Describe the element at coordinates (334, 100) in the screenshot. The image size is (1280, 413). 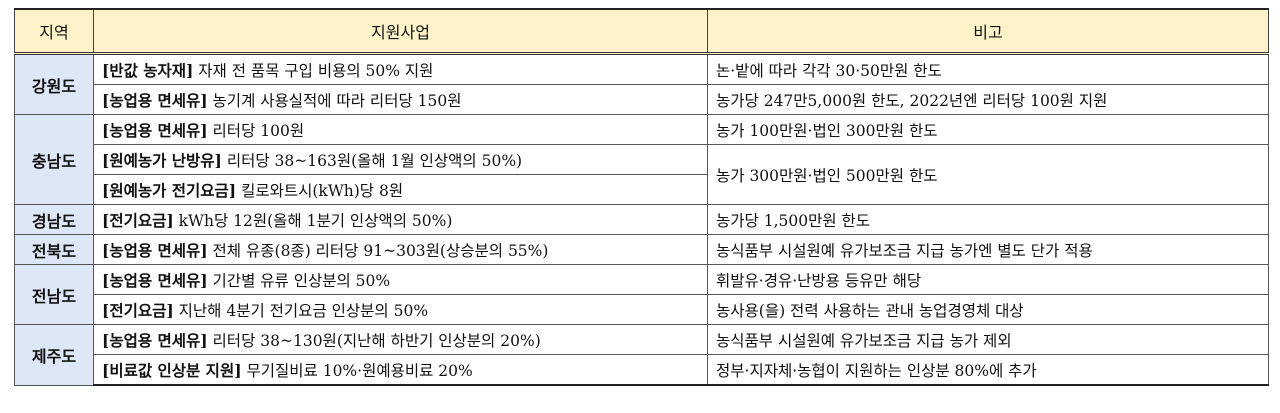
I see `program-text: 농기계 사용실적에 따라 리터당 150원` at that location.